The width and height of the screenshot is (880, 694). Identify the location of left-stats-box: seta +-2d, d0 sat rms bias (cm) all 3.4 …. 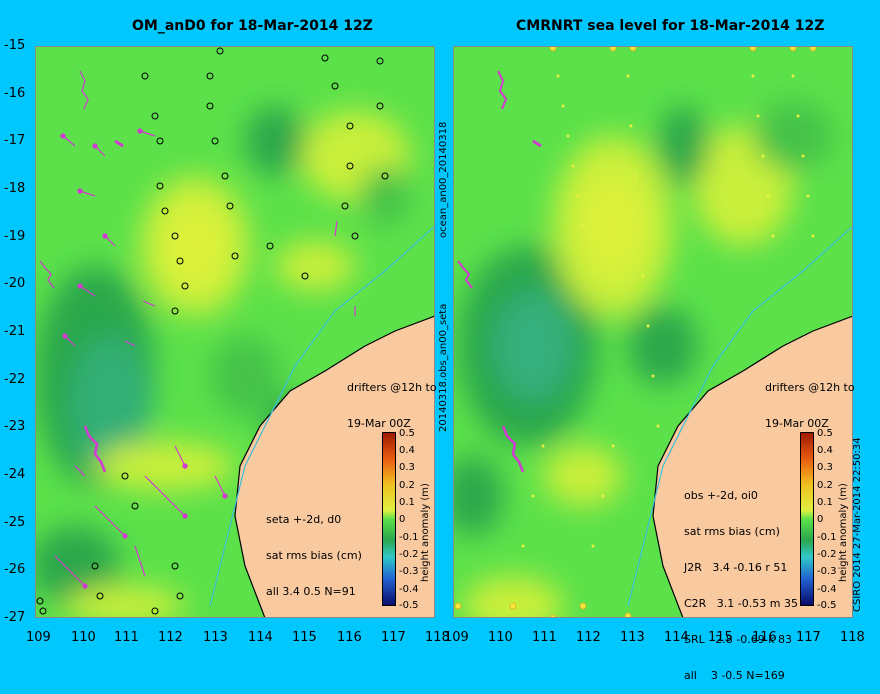
(314, 550).